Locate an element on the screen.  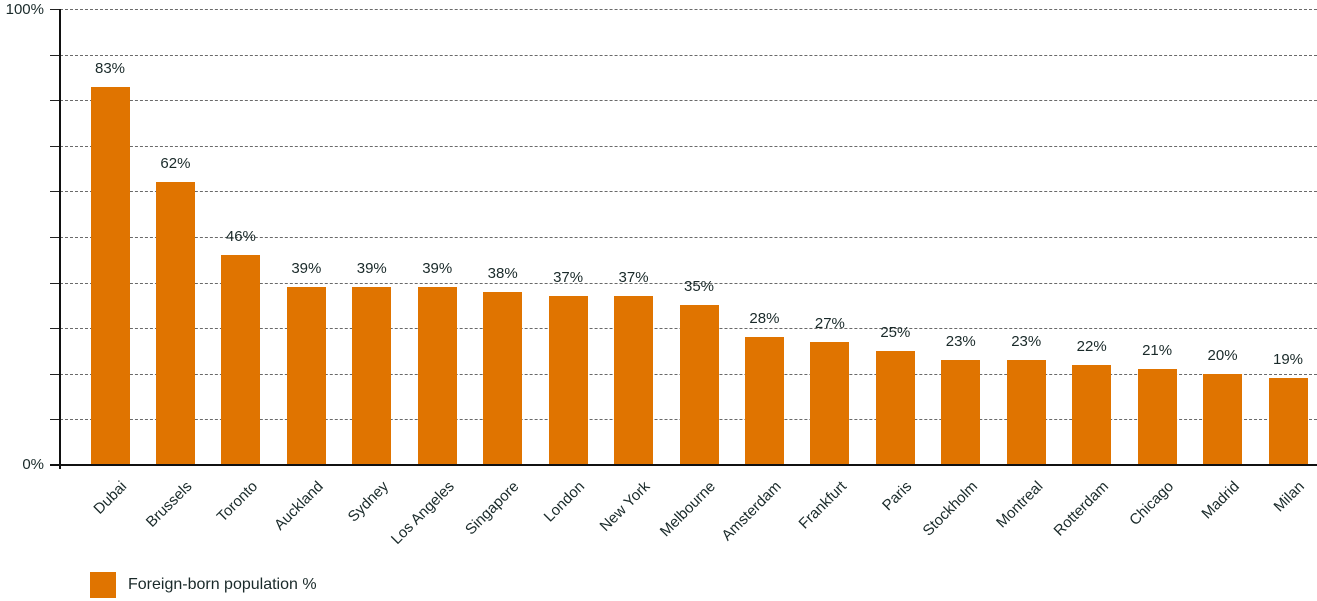
value-label: 20% is located at coordinates (1222, 355).